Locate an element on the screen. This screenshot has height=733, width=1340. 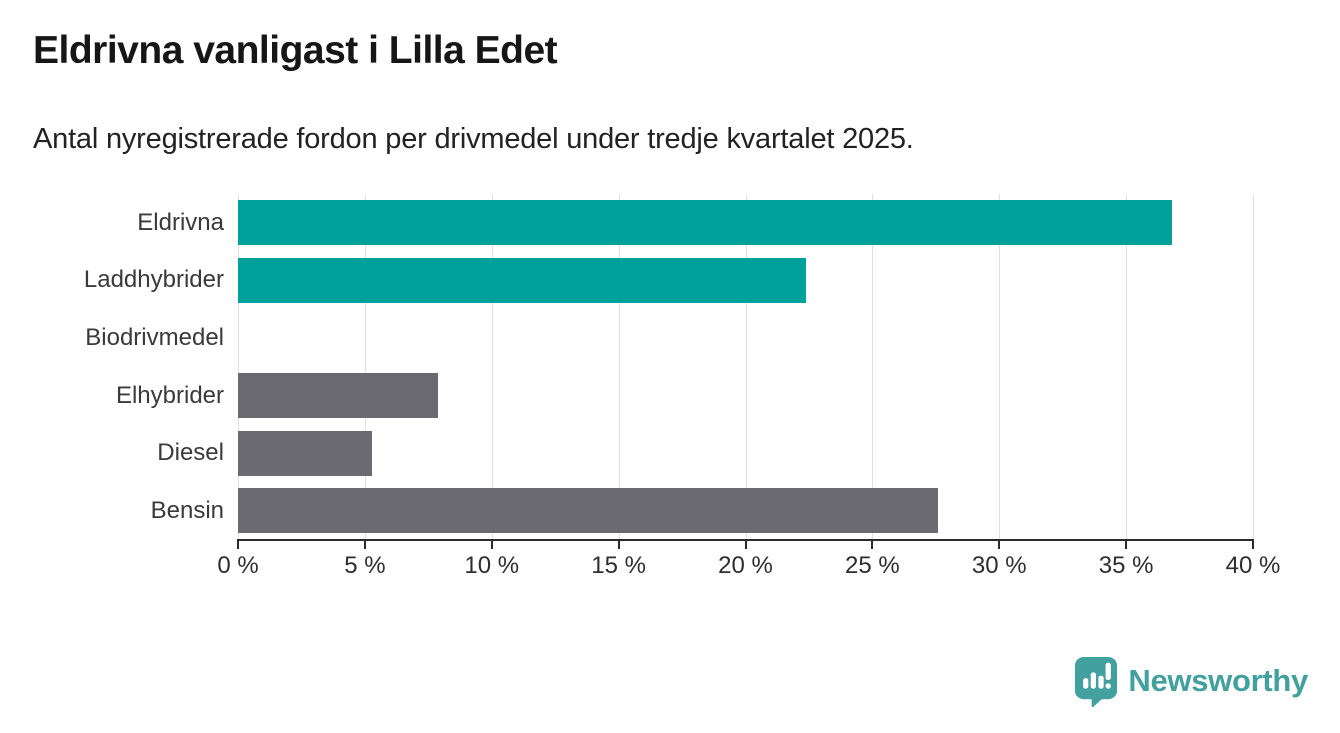
chart-row: Bensin is located at coordinates (670, 511).